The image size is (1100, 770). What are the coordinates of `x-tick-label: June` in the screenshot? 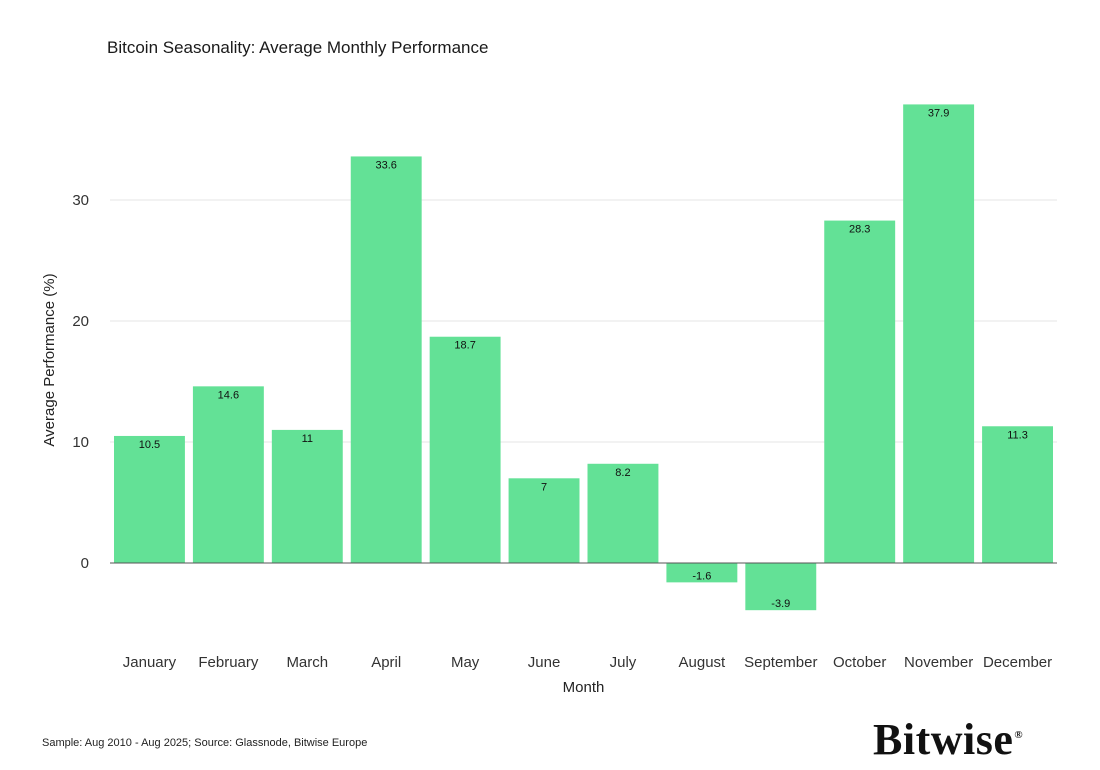 It's located at (544, 662).